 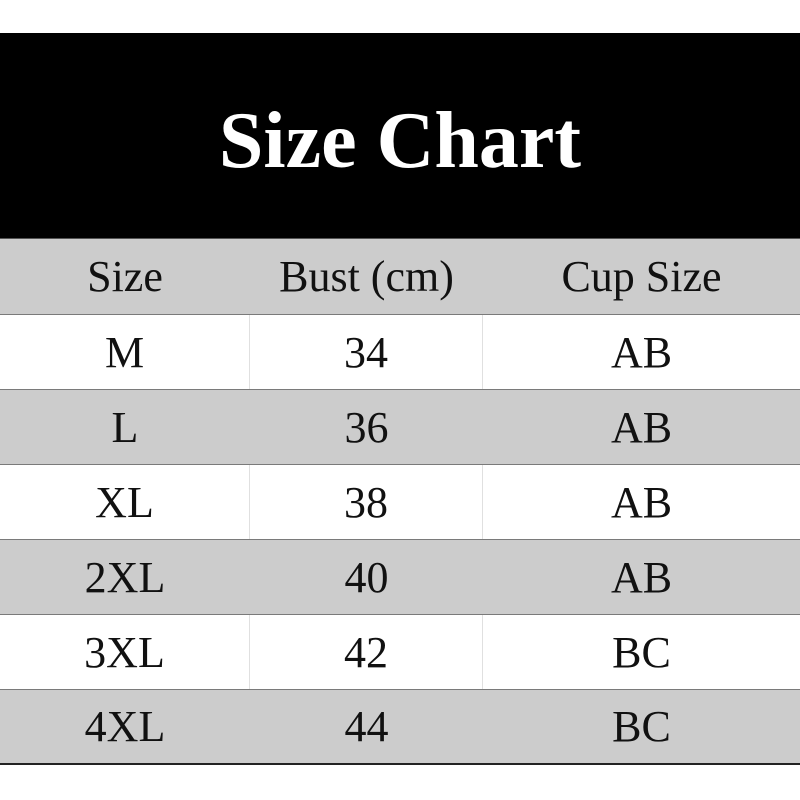 What do you see at coordinates (400, 427) in the screenshot?
I see `table-row: L 36 AB` at bounding box center [400, 427].